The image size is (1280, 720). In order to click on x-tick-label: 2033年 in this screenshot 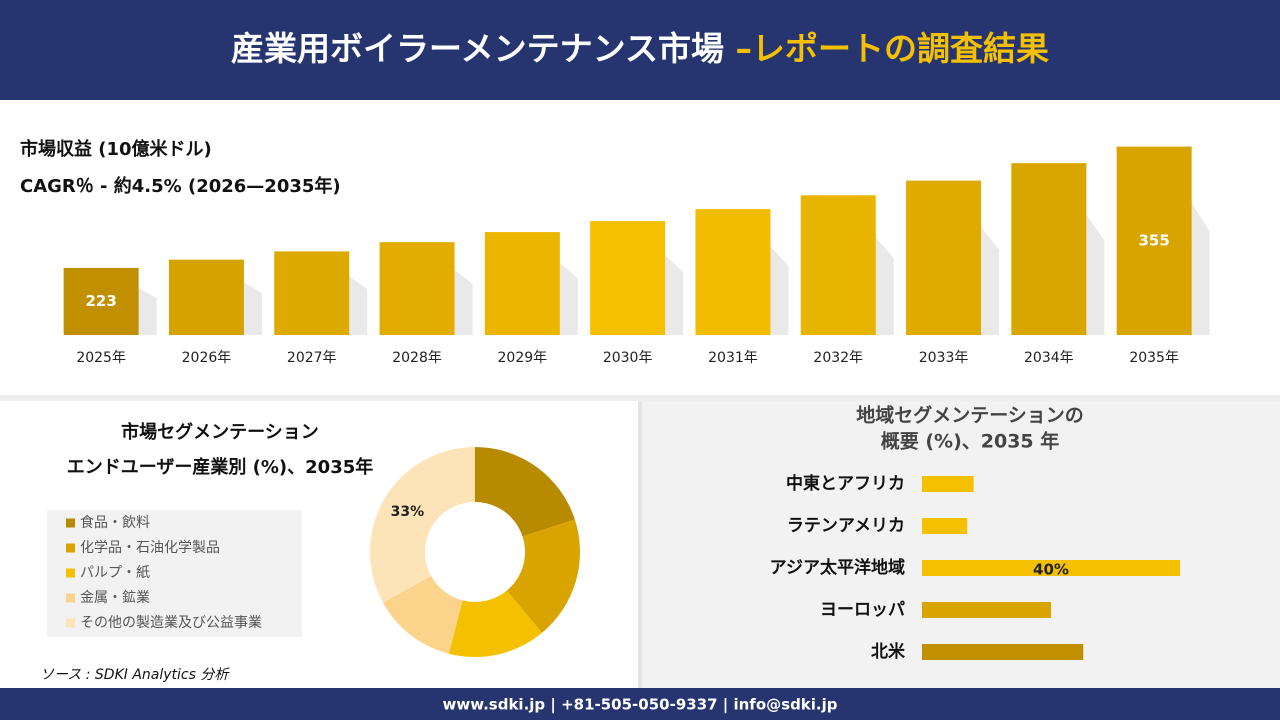, I will do `click(944, 358)`.